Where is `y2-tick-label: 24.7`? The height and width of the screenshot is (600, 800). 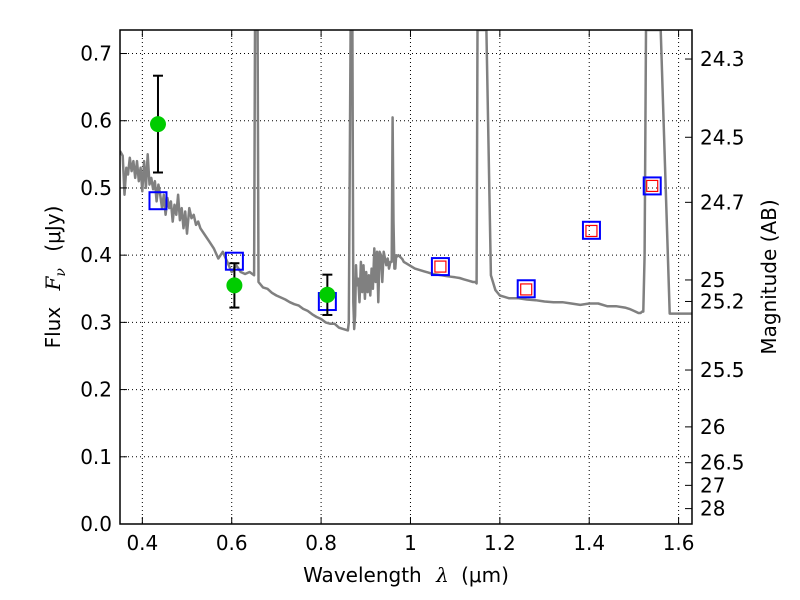
y2-tick-label: 24.7 is located at coordinates (722, 202).